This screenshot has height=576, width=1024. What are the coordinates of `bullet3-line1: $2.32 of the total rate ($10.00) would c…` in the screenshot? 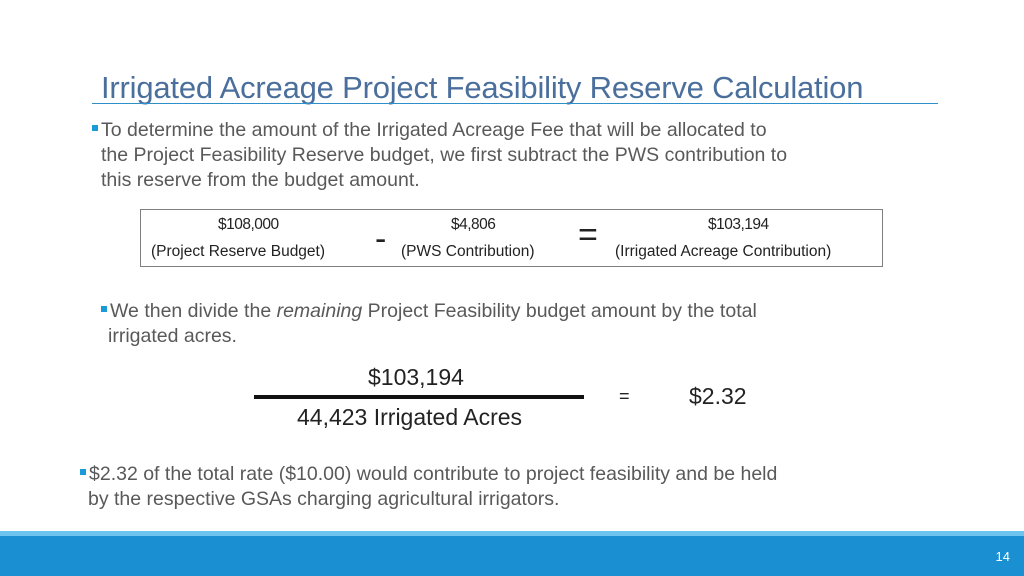 It's located at (433, 474).